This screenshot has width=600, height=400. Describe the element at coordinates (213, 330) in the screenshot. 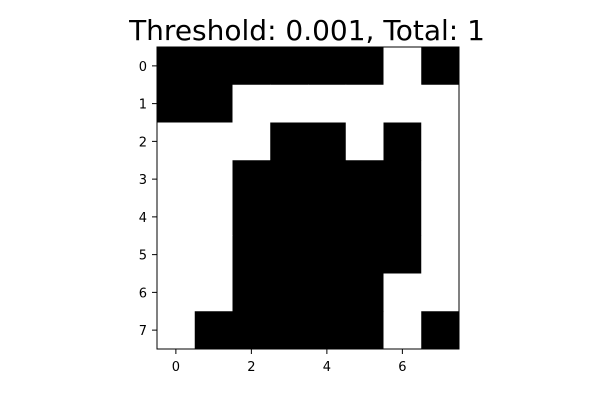

I see `heatmap-cell-r7-c1` at that location.